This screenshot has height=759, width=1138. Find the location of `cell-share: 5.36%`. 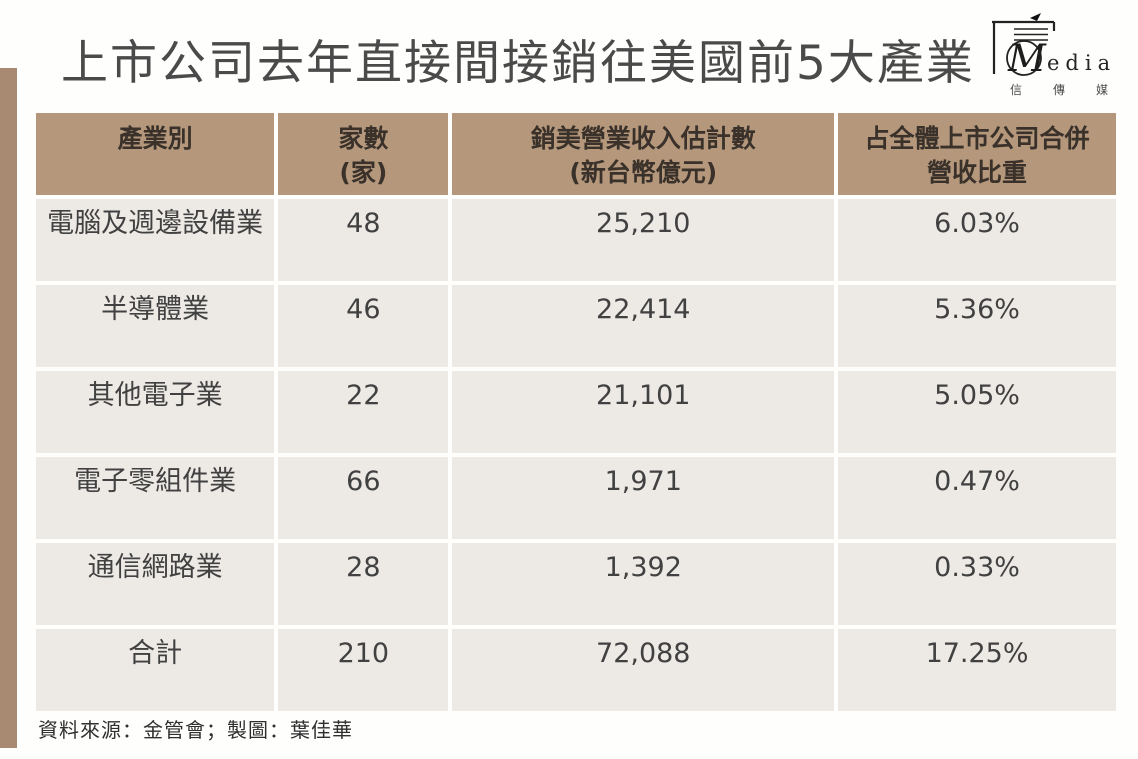

cell-share: 5.36% is located at coordinates (977, 326).